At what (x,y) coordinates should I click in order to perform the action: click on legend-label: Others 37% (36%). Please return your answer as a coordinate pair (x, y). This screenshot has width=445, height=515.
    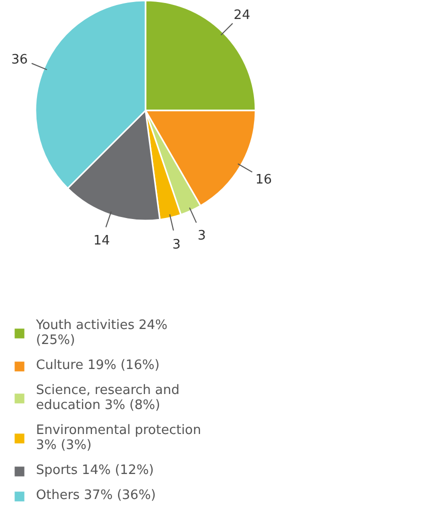
    Looking at the image, I should click on (96, 495).